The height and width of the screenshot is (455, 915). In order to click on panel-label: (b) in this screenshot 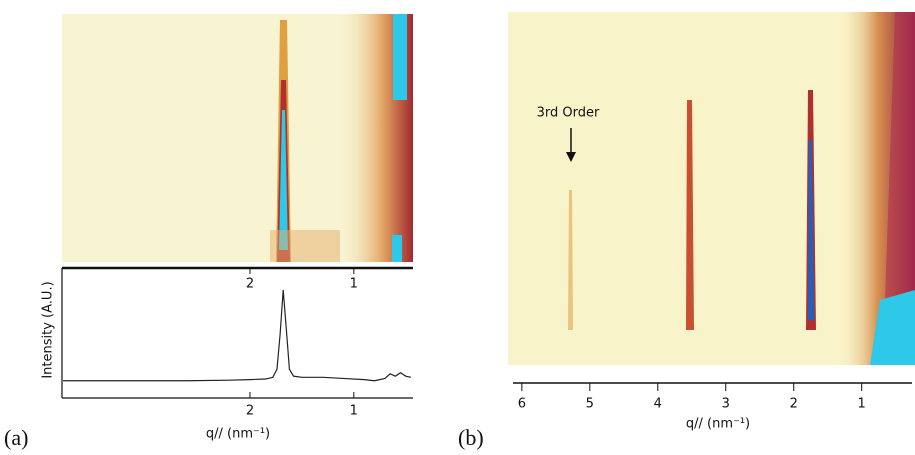, I will do `click(471, 437)`.